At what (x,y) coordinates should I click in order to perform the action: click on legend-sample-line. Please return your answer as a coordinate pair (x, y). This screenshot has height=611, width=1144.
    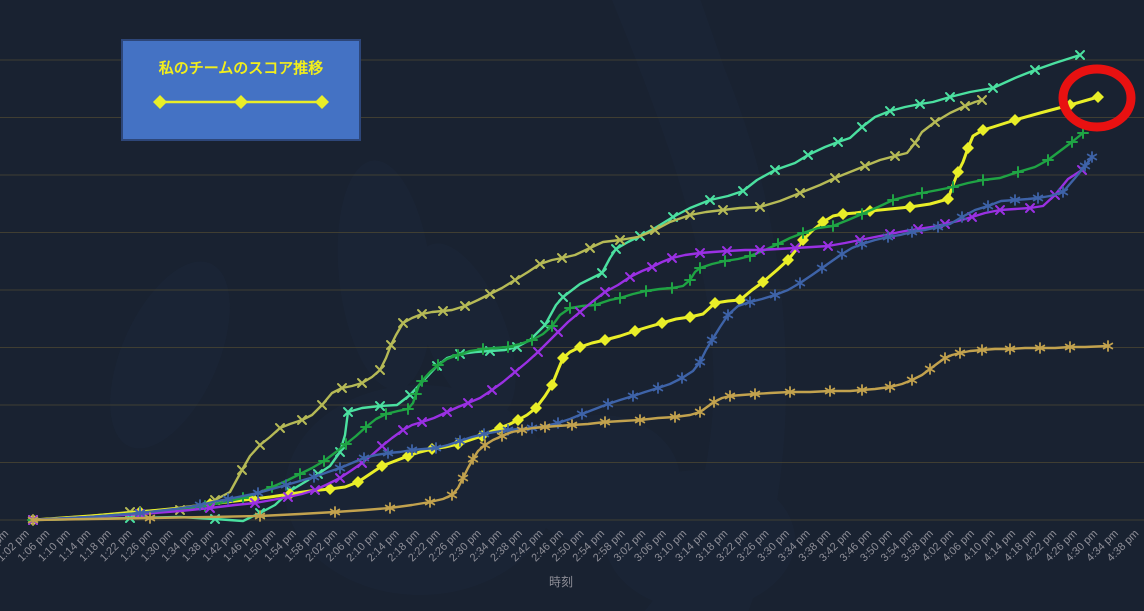
    Looking at the image, I should click on (241, 102).